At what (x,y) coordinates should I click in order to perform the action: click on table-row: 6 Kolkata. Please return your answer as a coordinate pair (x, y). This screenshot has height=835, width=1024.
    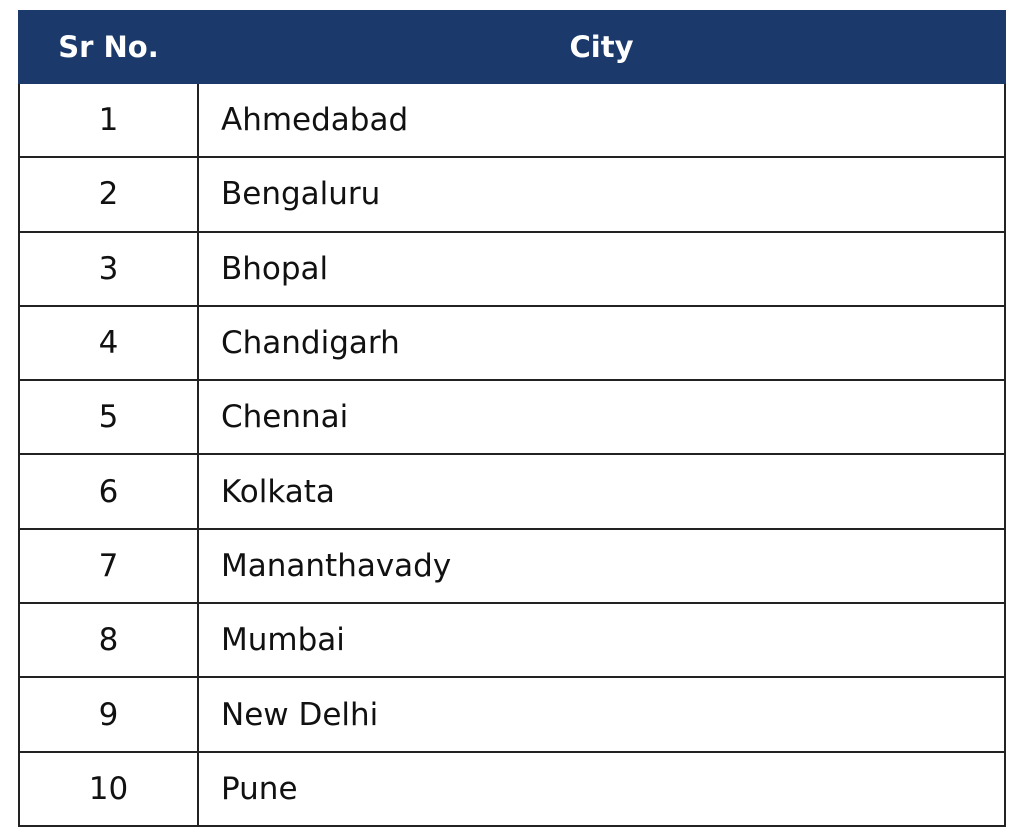
    Looking at the image, I should click on (512, 491).